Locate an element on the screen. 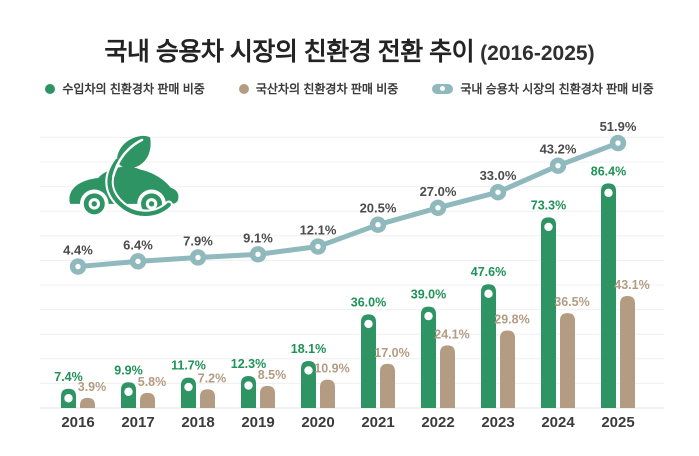 This screenshot has width=699, height=456. trend-value-label: 12.1% is located at coordinates (318, 230).